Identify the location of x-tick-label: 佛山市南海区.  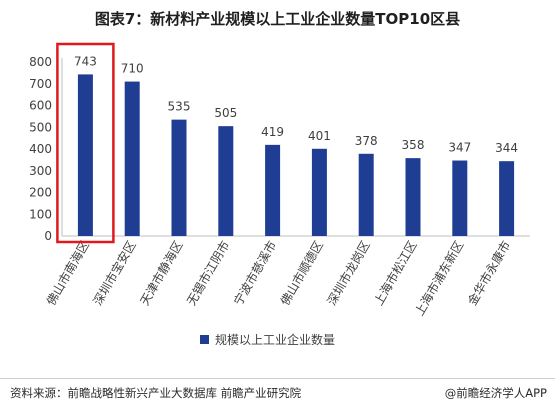
(67, 273).